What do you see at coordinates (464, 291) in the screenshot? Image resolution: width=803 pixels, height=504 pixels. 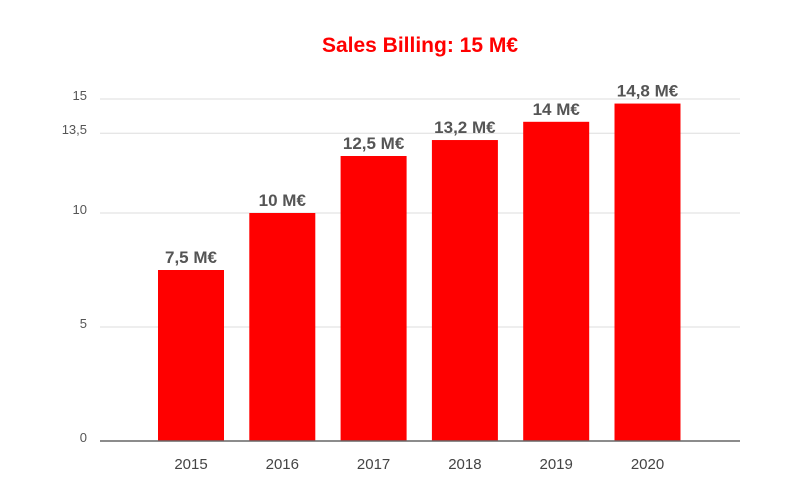 I see `bar-2018` at bounding box center [464, 291].